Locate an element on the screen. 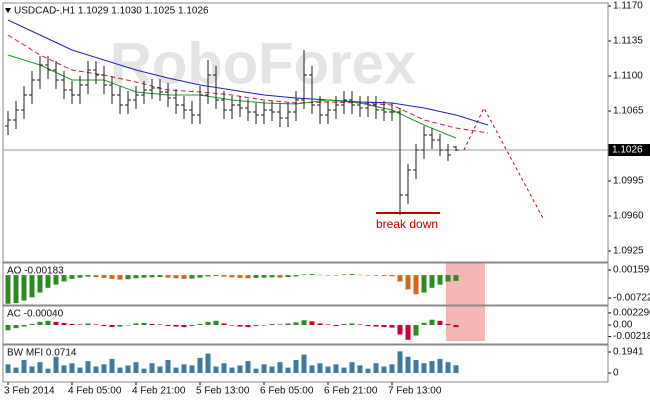  panel-label: AO -0.00183 is located at coordinates (35, 271).